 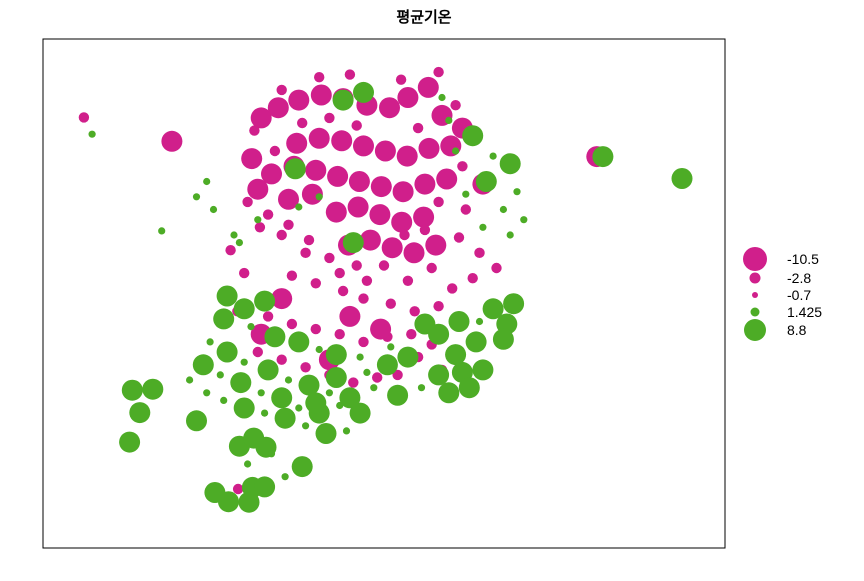 What do you see at coordinates (799, 278) in the screenshot?
I see `legend-label: -2.8` at bounding box center [799, 278].